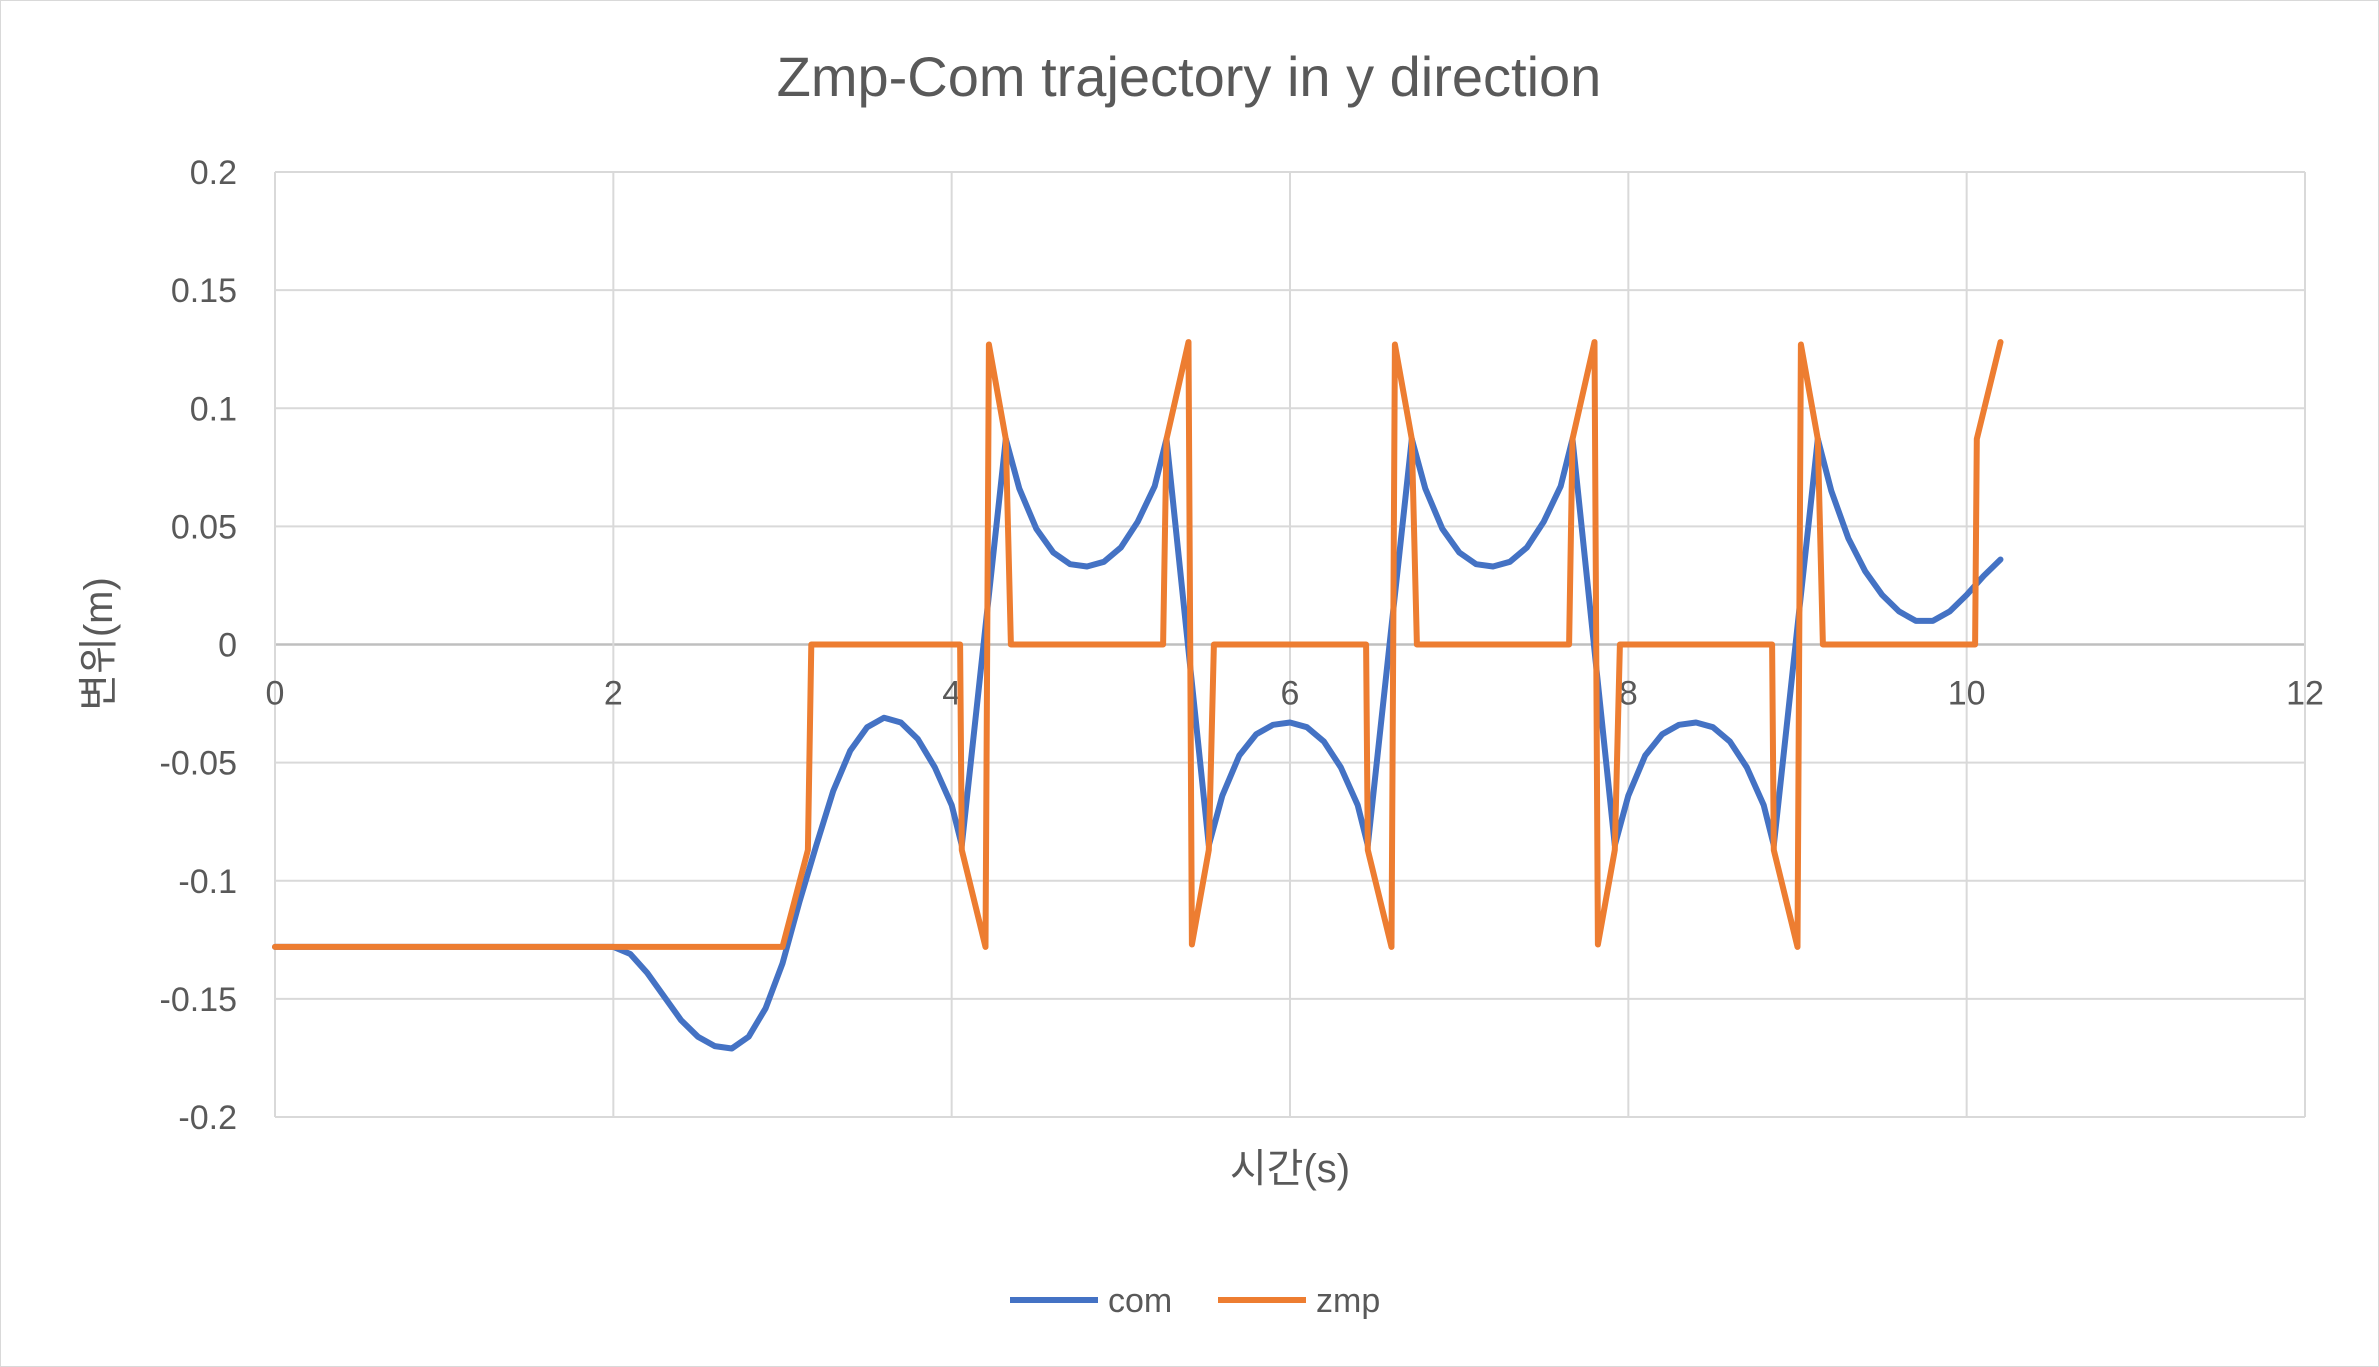 The width and height of the screenshot is (2379, 1367). I want to click on legend-label-zmp: zmp, so click(1348, 1301).